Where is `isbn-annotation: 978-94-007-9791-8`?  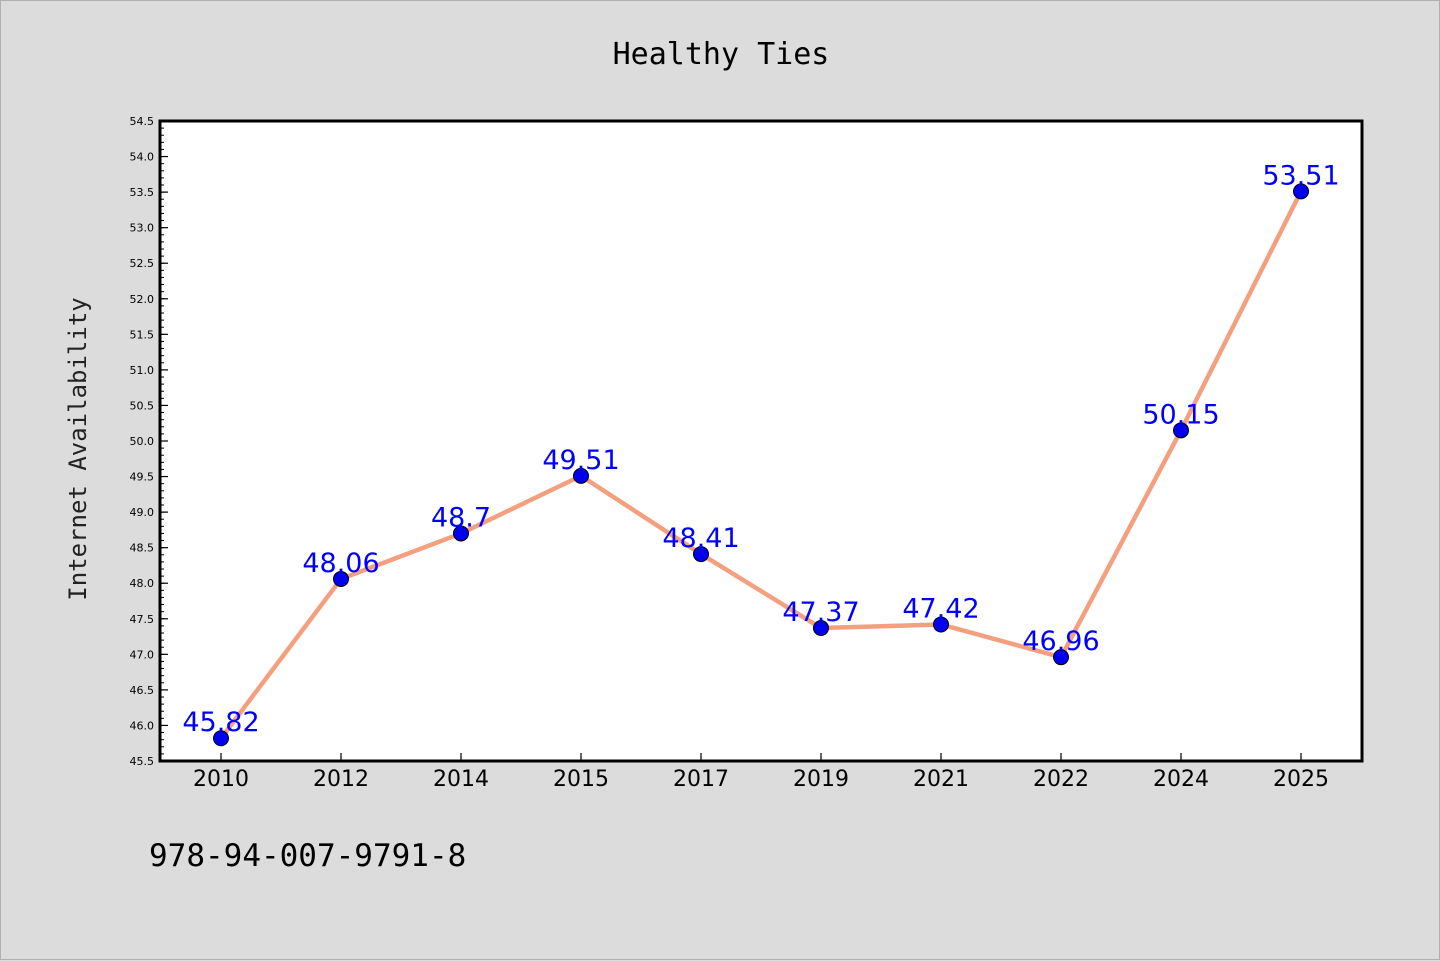 isbn-annotation: 978-94-007-9791-8 is located at coordinates (307, 856).